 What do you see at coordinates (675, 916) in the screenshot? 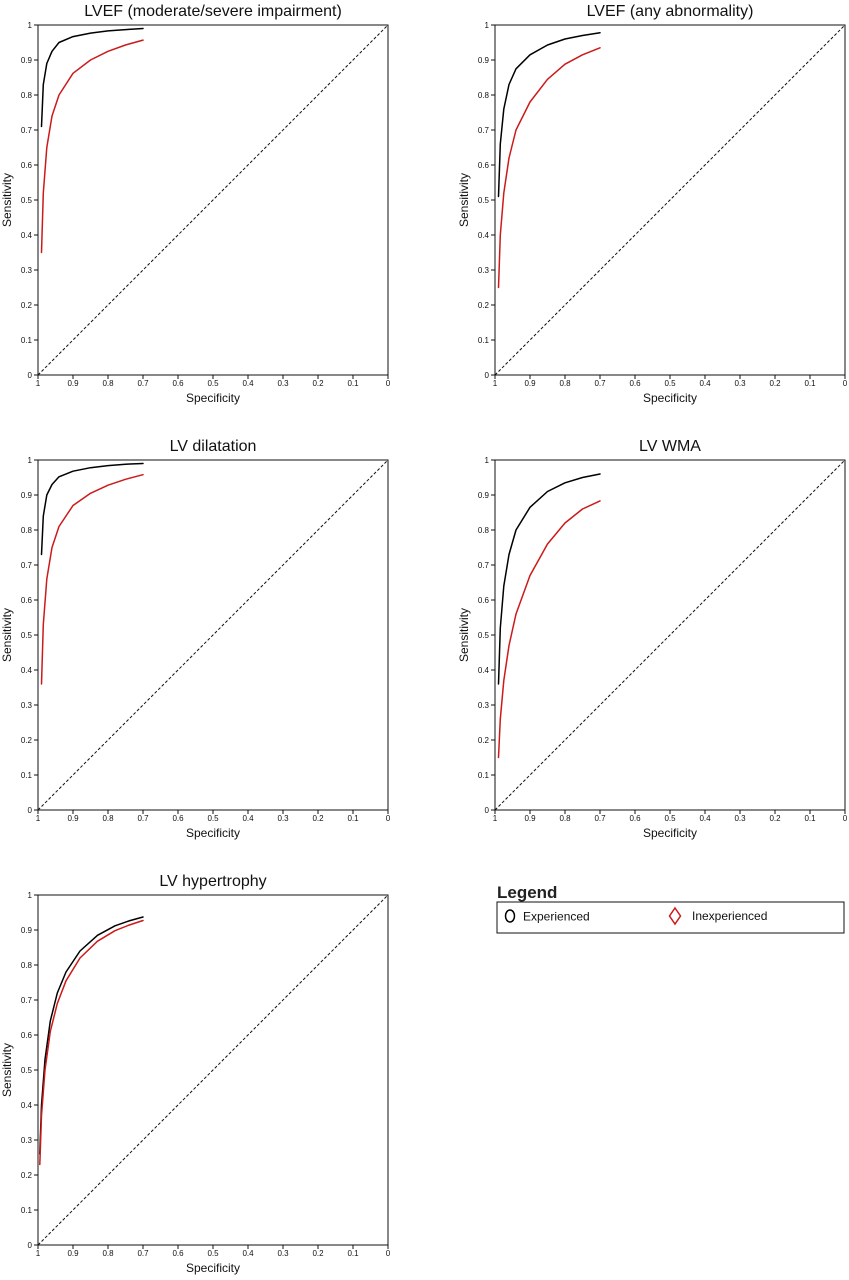
I see `diamond-icon` at bounding box center [675, 916].